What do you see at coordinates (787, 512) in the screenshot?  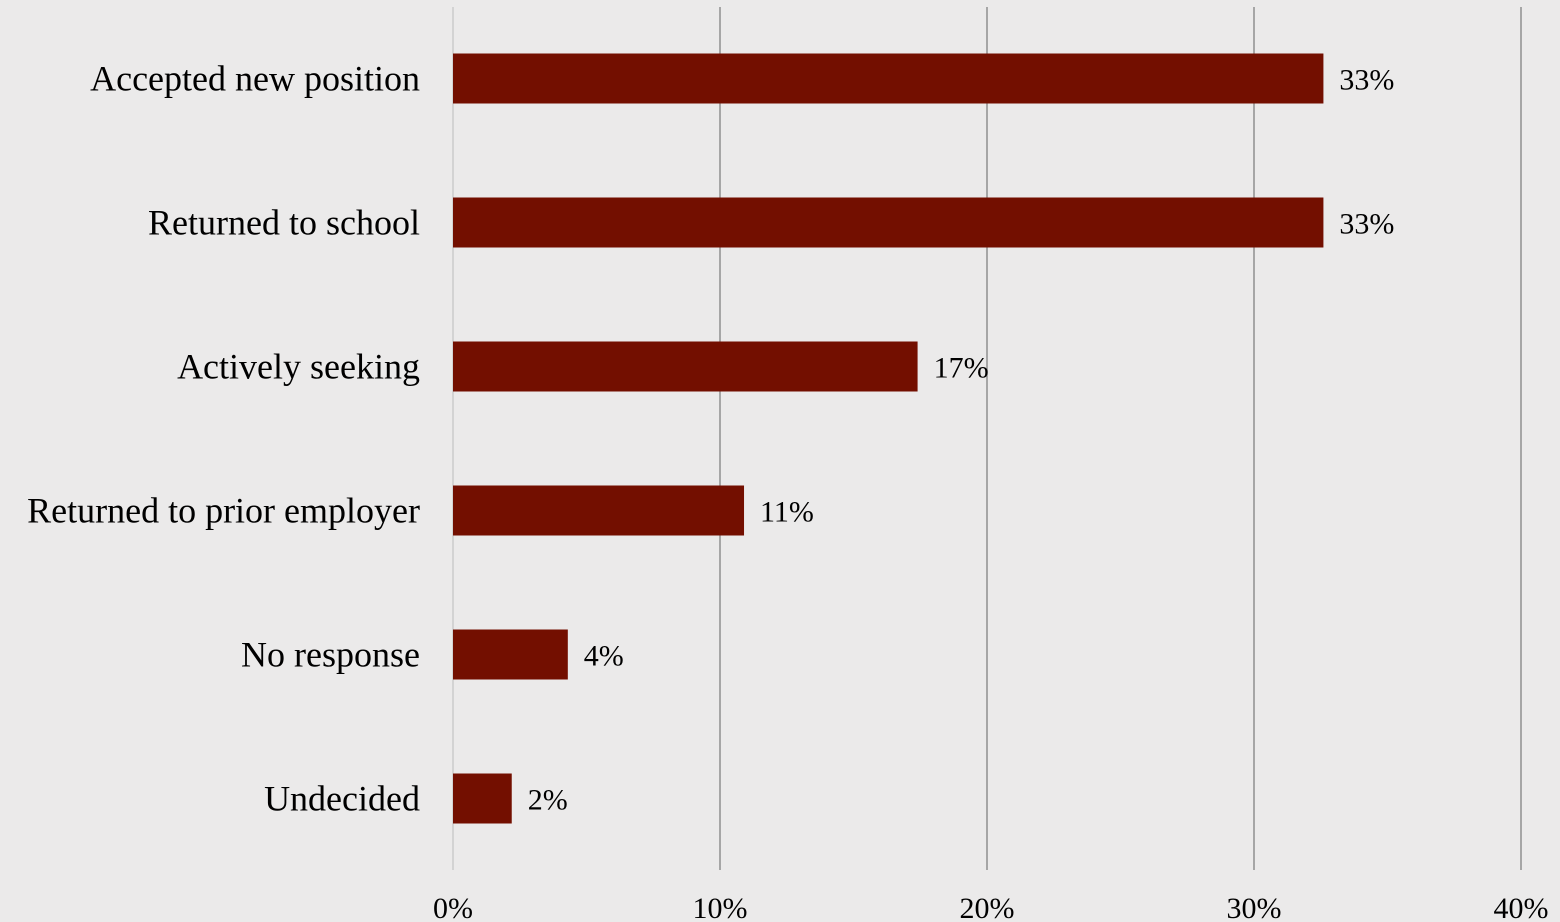 I see `data-label: 11%` at bounding box center [787, 512].